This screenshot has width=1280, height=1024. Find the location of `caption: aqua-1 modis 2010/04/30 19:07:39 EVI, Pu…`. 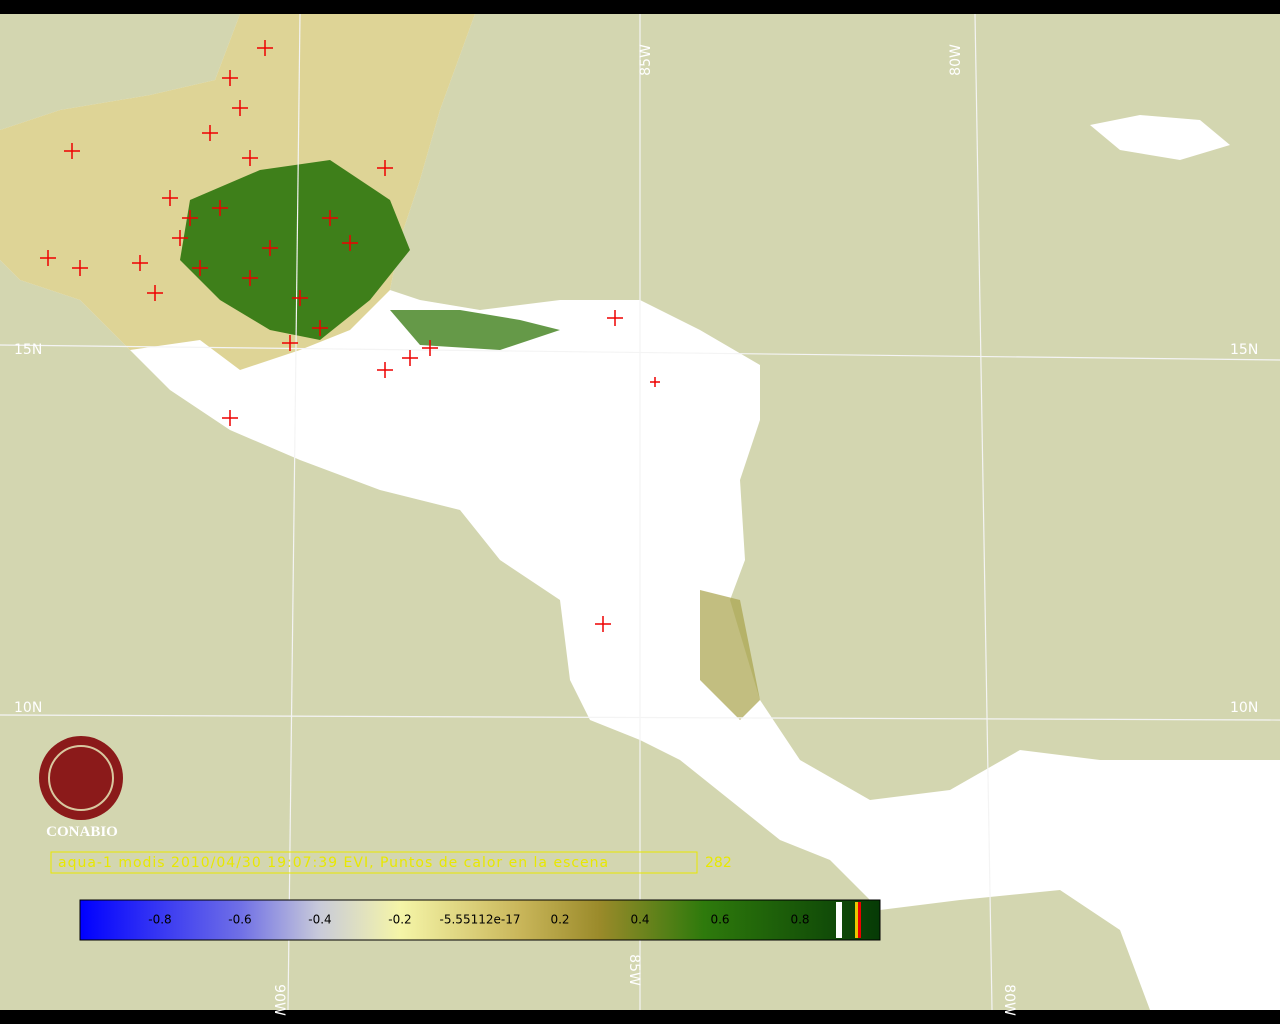

caption: aqua-1 modis 2010/04/30 19:07:39 EVI, Pu… is located at coordinates (333, 863).